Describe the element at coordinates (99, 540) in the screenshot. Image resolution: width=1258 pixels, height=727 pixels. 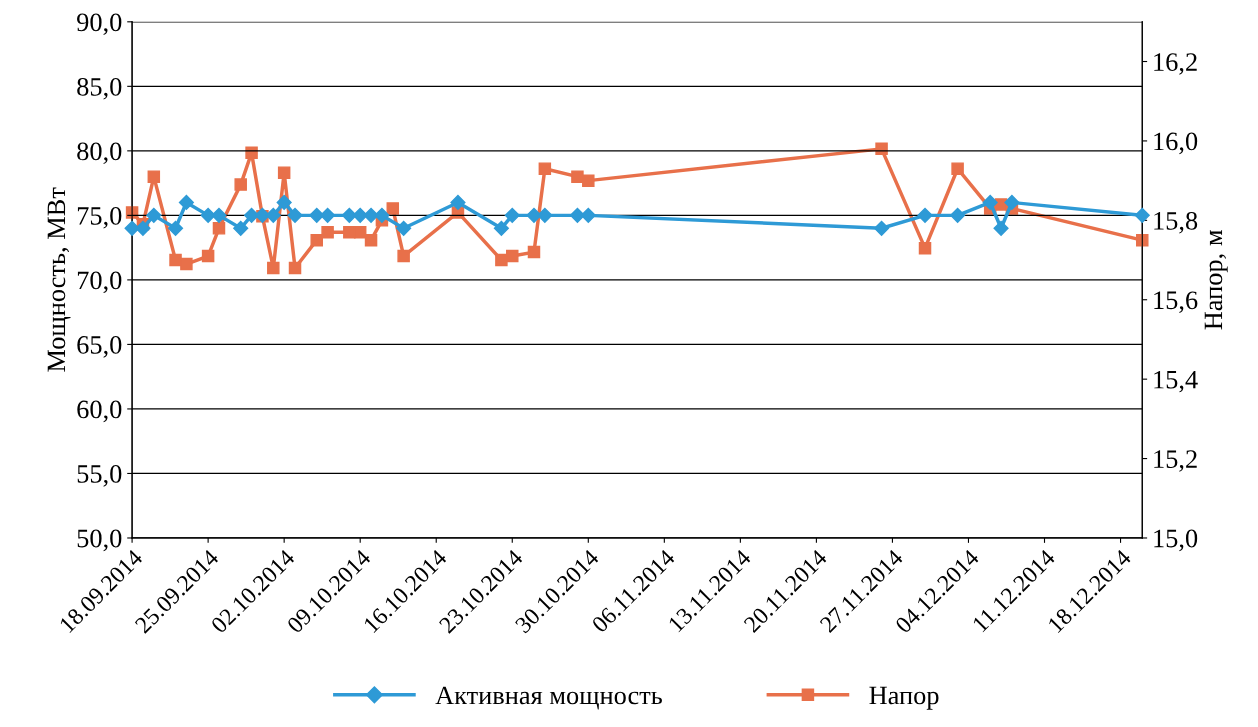
I see `y-tick-label: 50,0` at that location.